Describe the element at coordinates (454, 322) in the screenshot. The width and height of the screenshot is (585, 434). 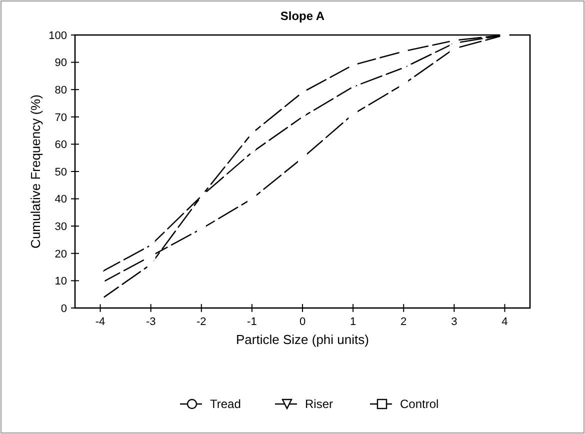
I see `x-tick-label: 3` at that location.